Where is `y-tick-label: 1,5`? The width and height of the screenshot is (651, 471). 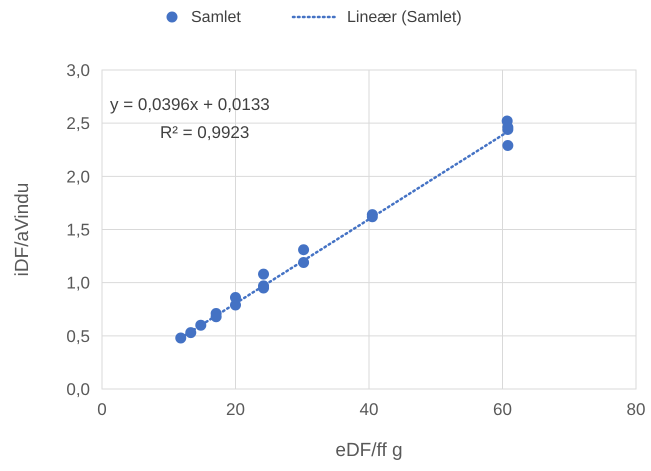 y-tick-label: 1,5 is located at coordinates (78, 230).